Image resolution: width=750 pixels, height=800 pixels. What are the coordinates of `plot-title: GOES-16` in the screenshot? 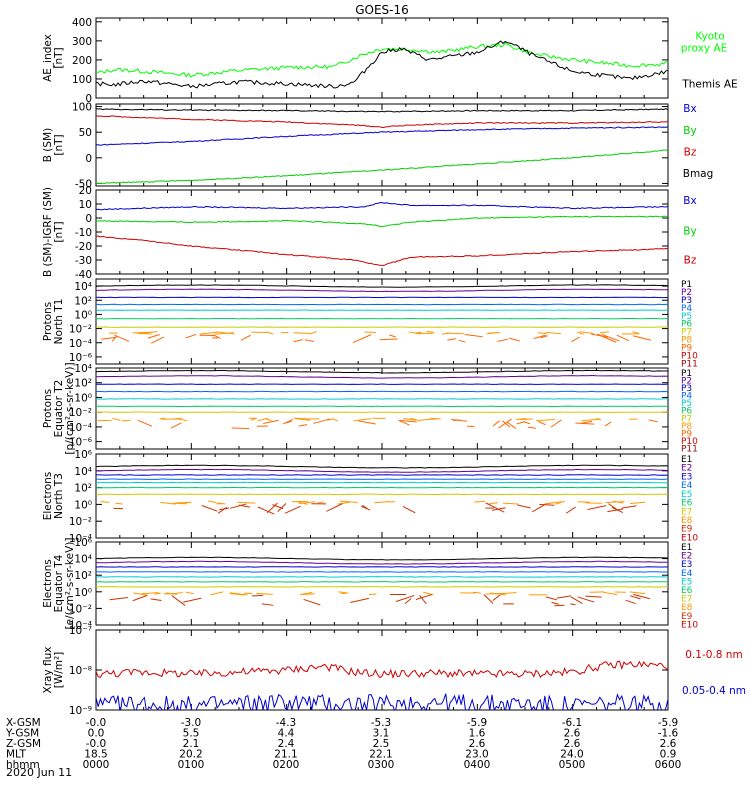 It's located at (382, 10).